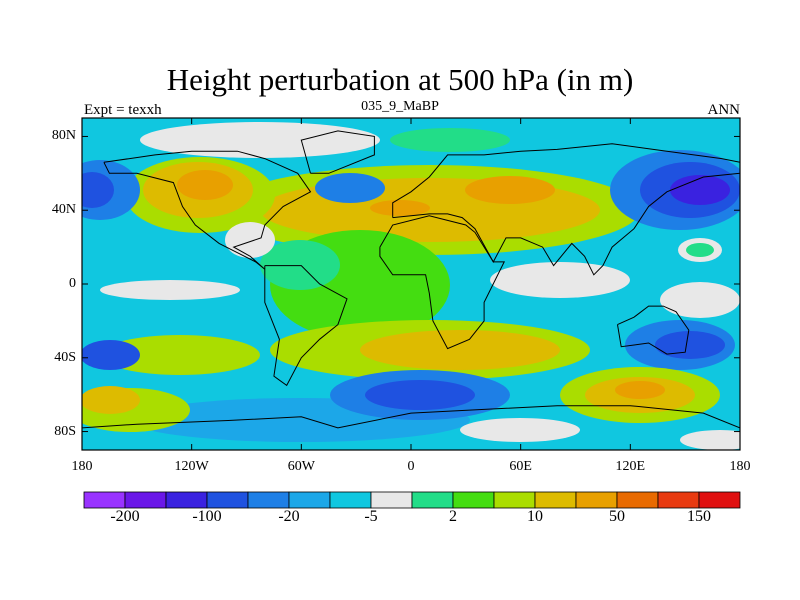 This screenshot has width=800, height=600. Describe the element at coordinates (630, 466) in the screenshot. I see `x-tick-label: 120E` at that location.